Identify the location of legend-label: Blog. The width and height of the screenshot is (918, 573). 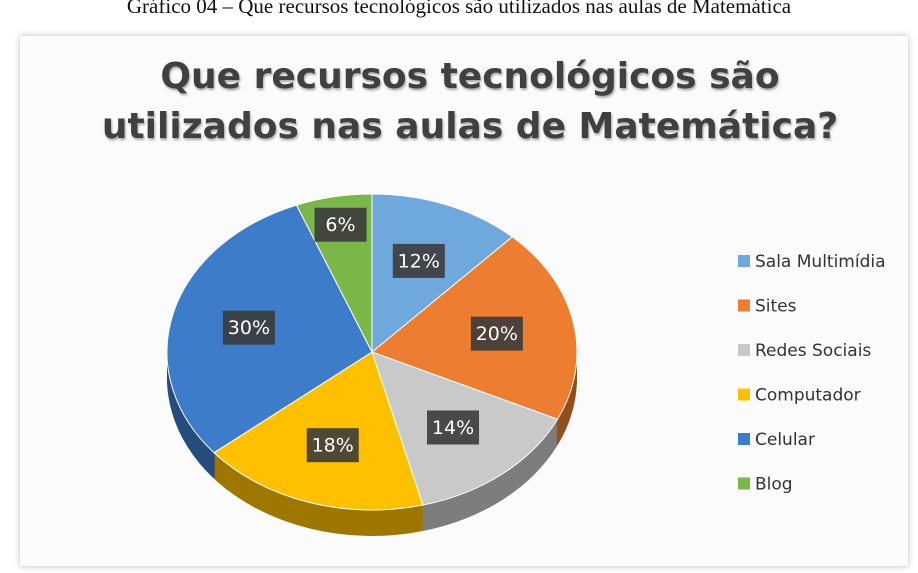
(774, 485).